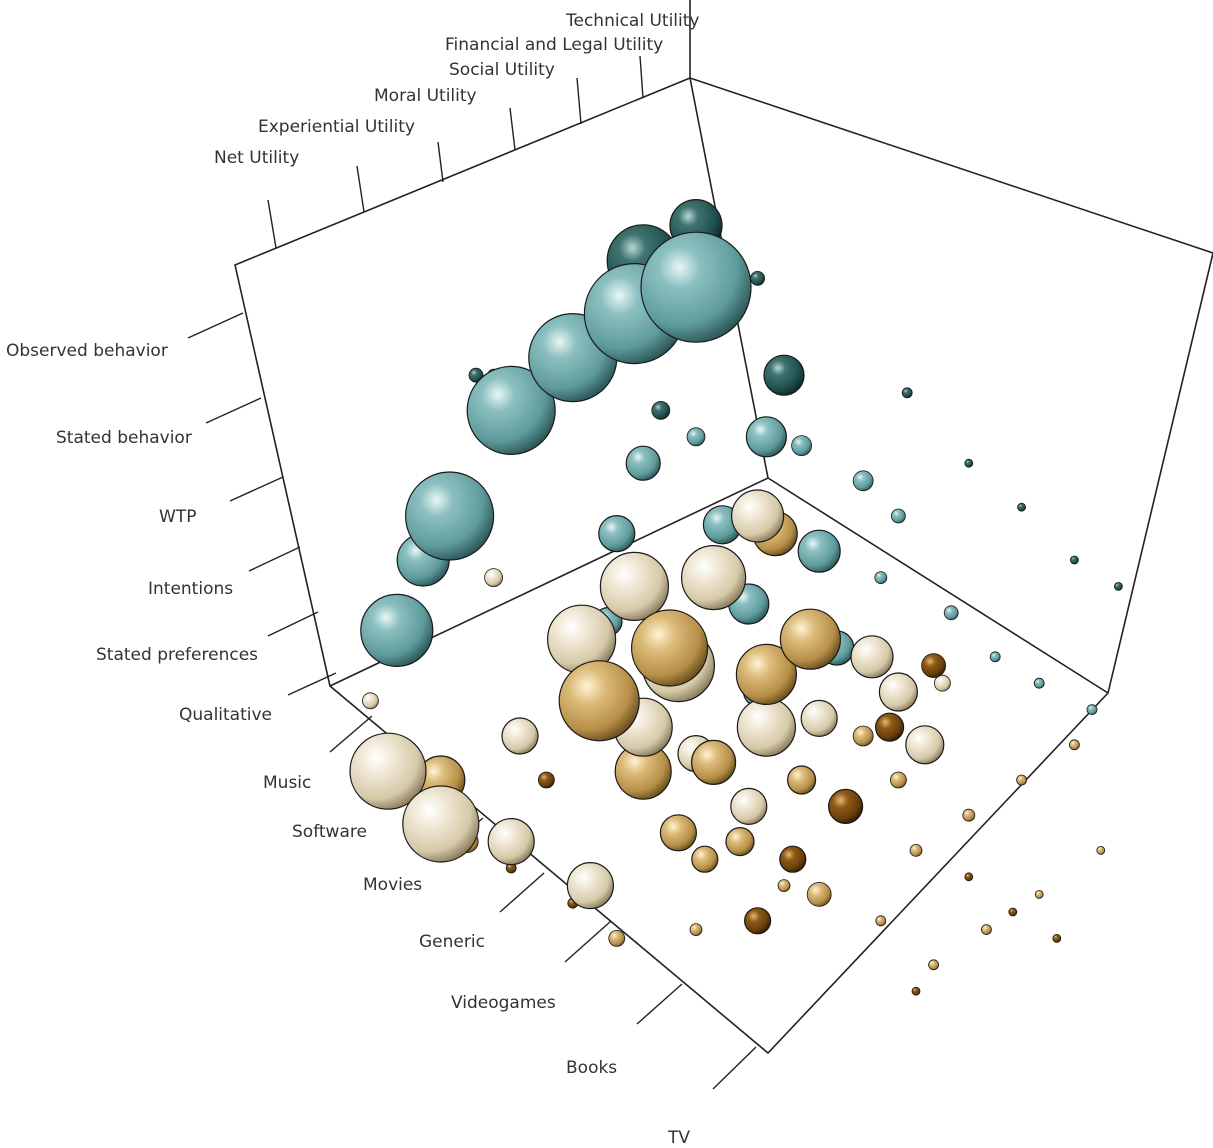  What do you see at coordinates (678, 1138) in the screenshot?
I see `tick-label-tv: TV` at bounding box center [678, 1138].